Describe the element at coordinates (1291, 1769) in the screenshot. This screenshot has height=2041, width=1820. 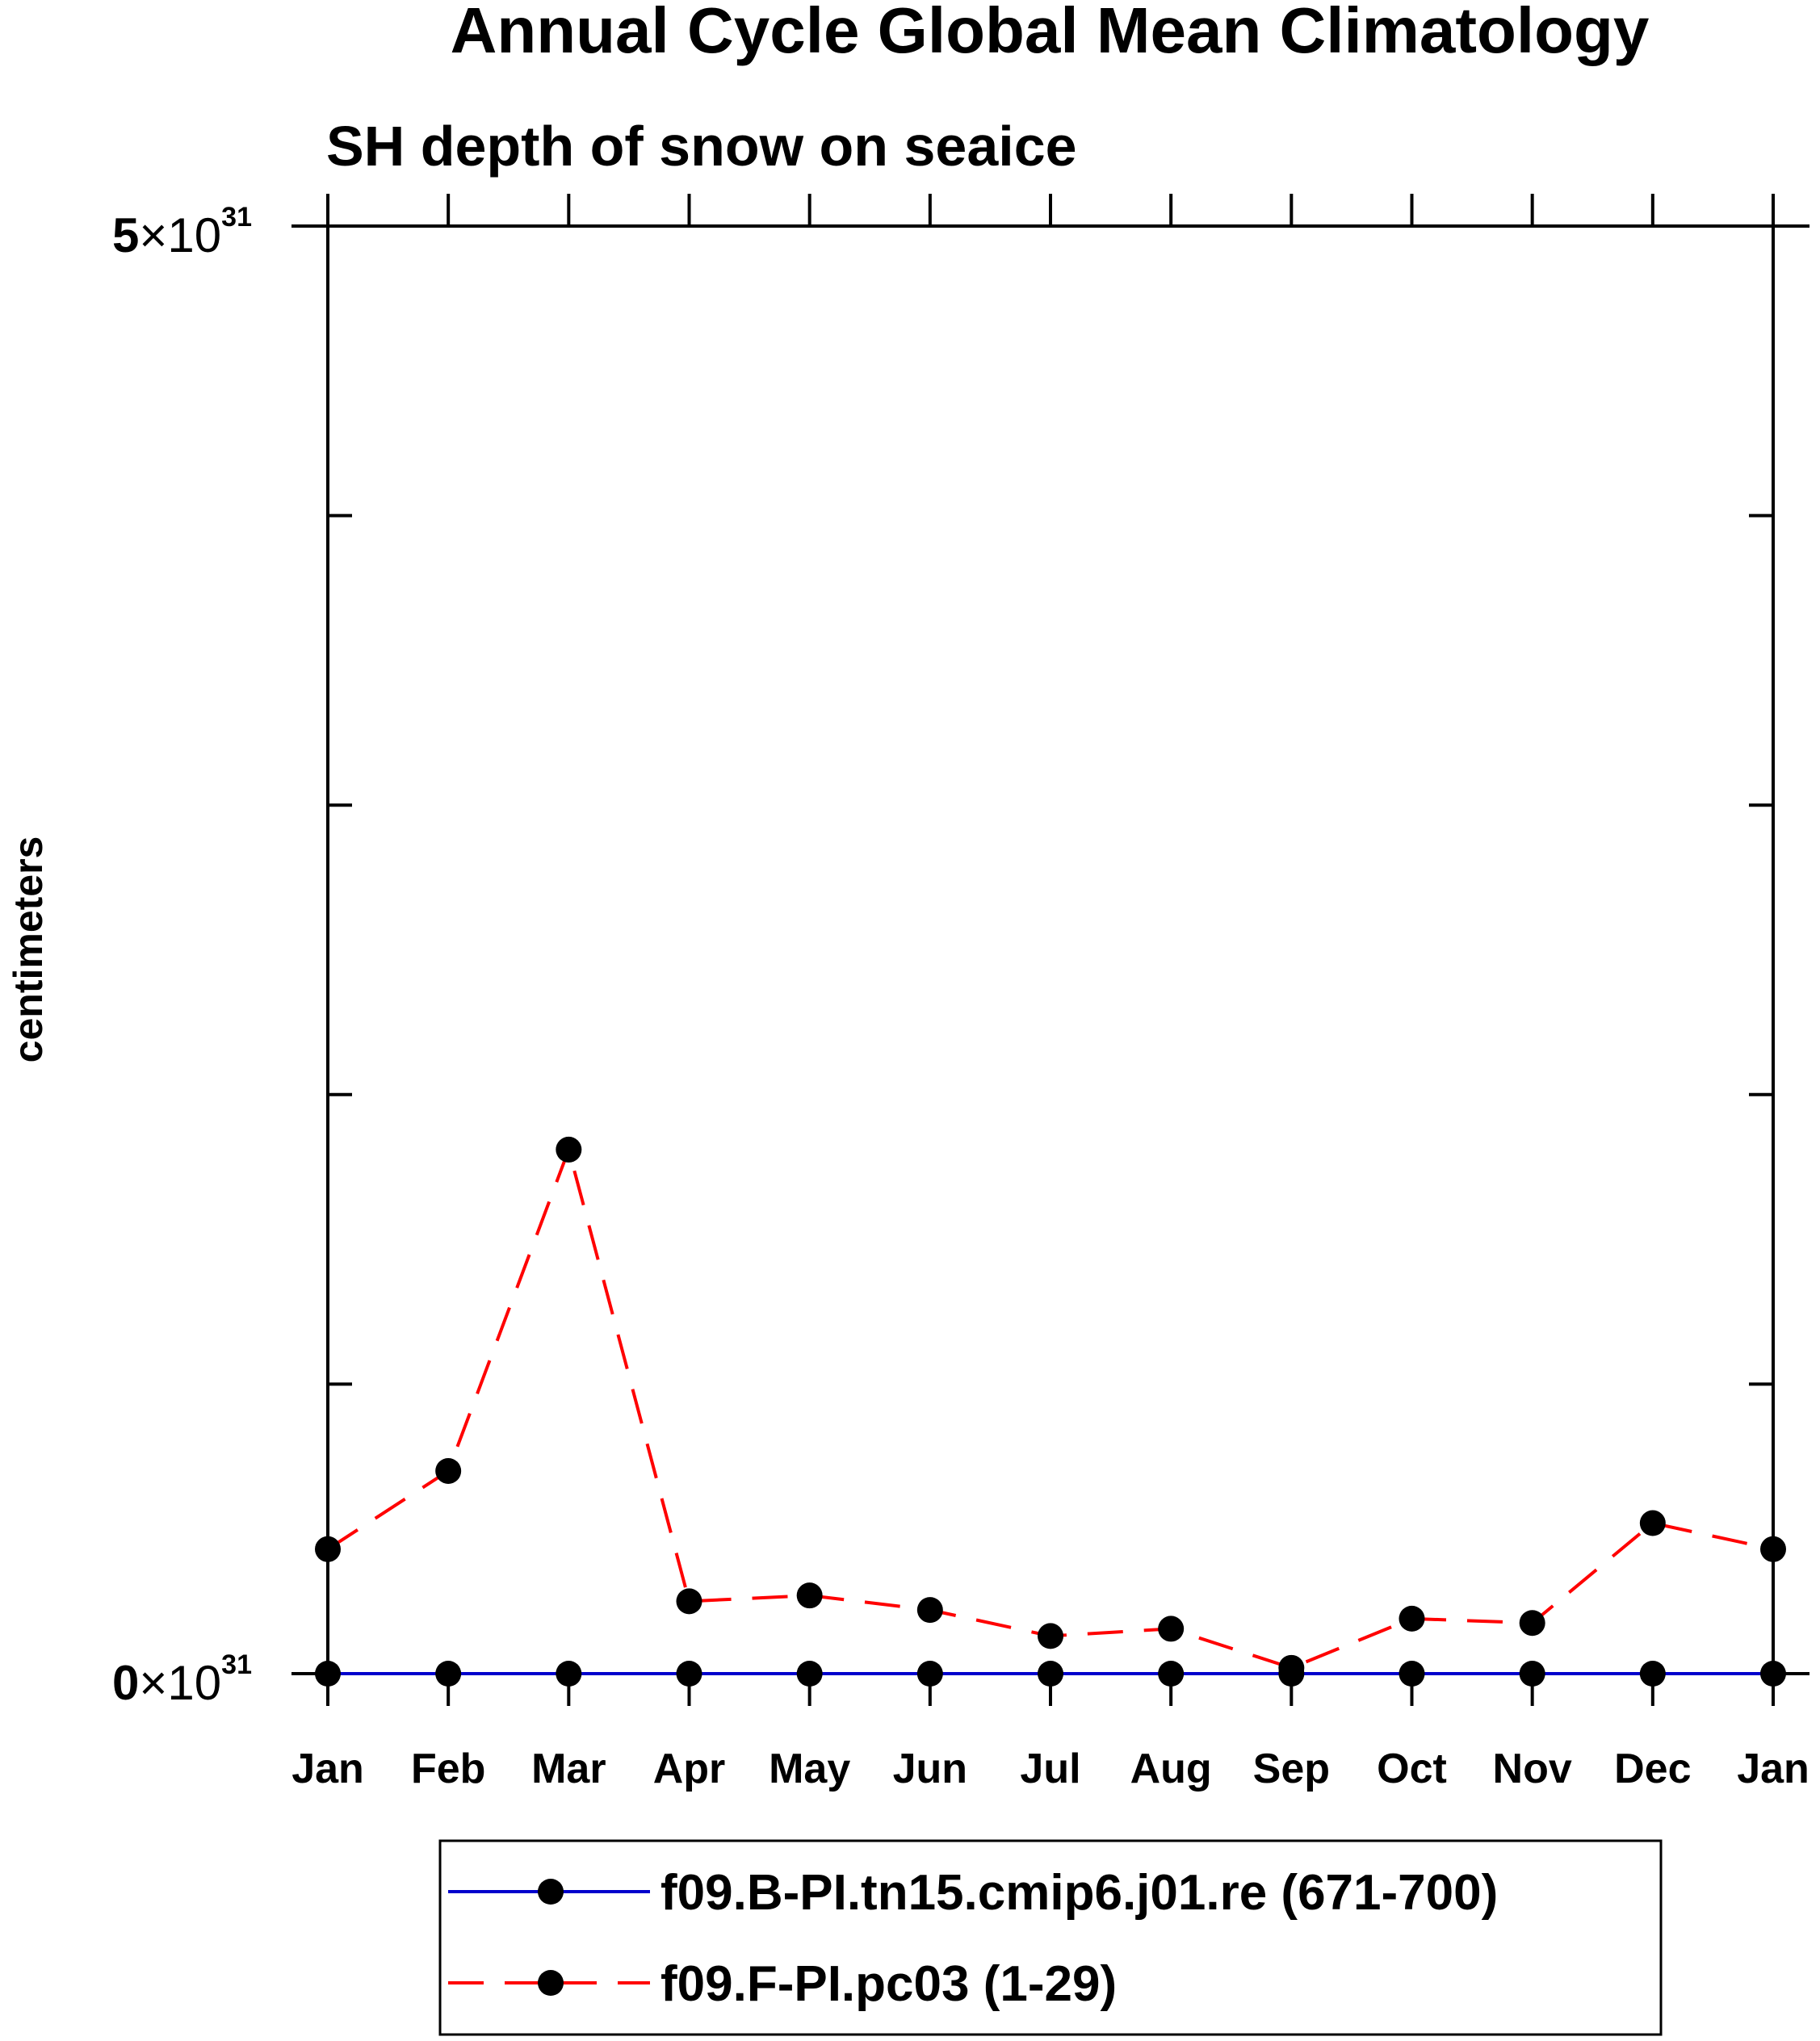
I see `x-tick-label: Sep` at that location.